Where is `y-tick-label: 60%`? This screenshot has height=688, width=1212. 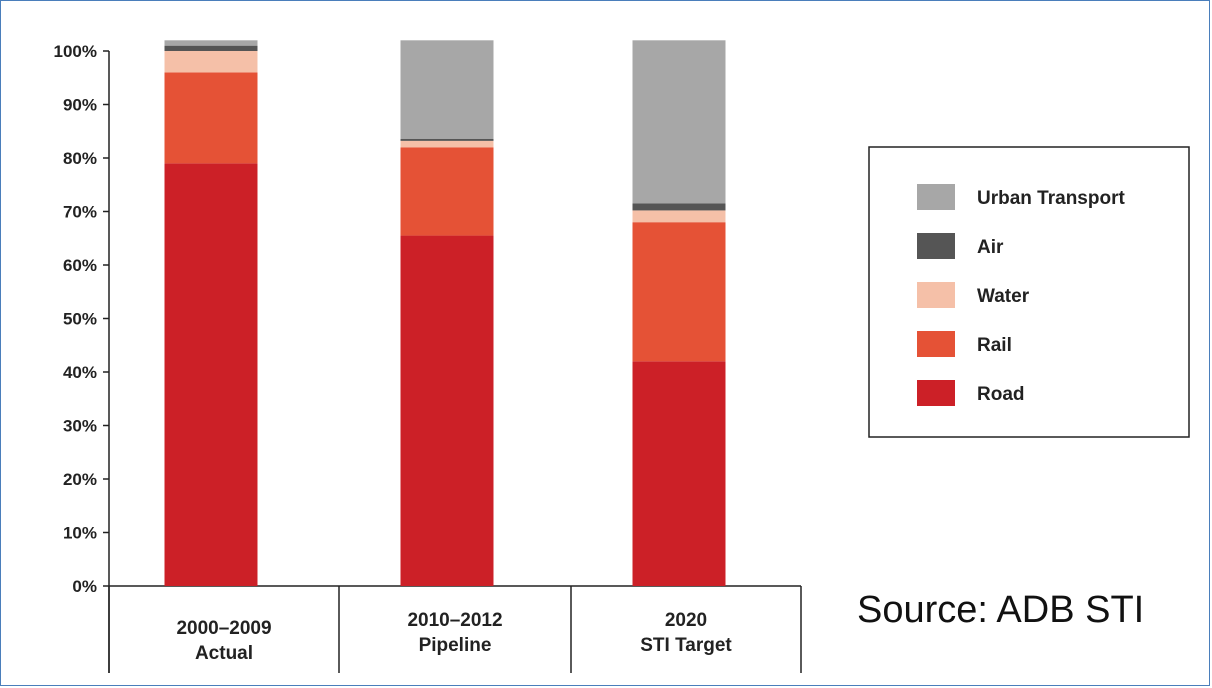
y-tick-label: 60% is located at coordinates (80, 265).